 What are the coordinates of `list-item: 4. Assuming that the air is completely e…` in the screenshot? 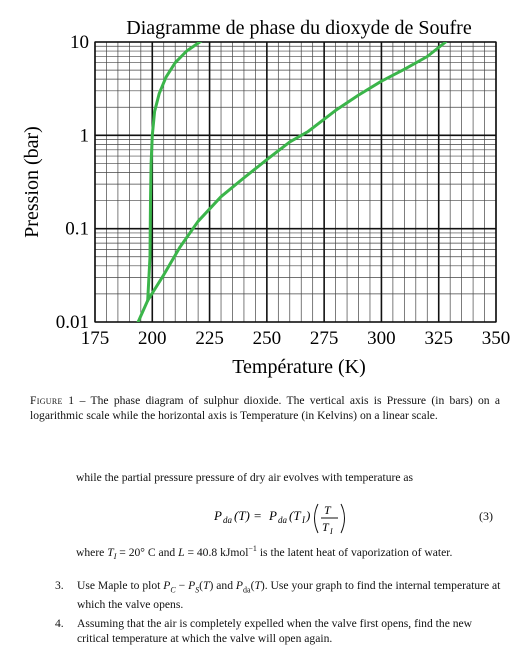 It's located at (280, 631).